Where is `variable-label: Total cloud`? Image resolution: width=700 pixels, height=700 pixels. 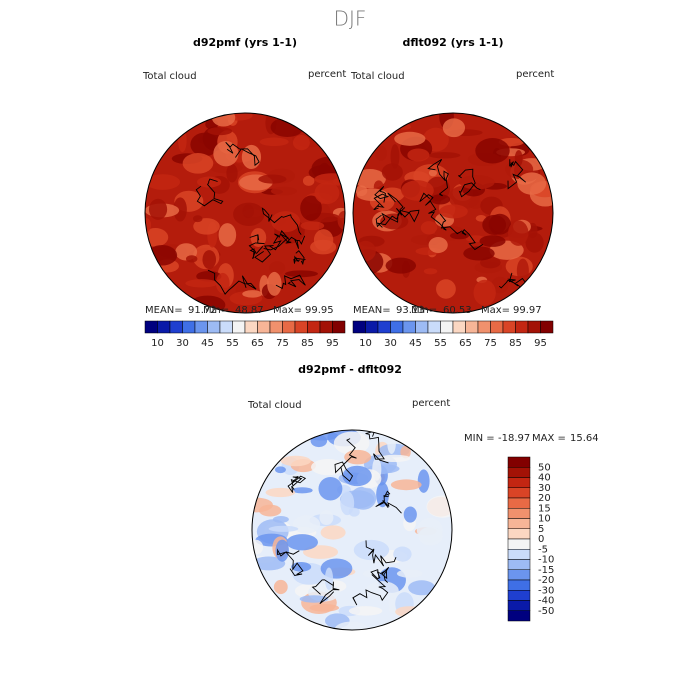 variable-label: Total cloud is located at coordinates (169, 76).